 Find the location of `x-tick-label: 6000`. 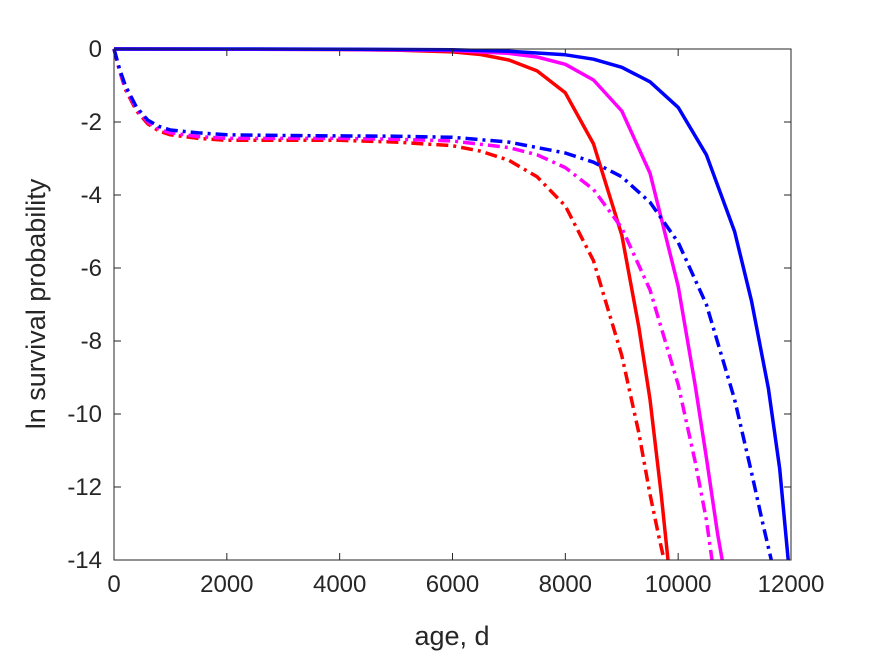

x-tick-label: 6000 is located at coordinates (452, 584).